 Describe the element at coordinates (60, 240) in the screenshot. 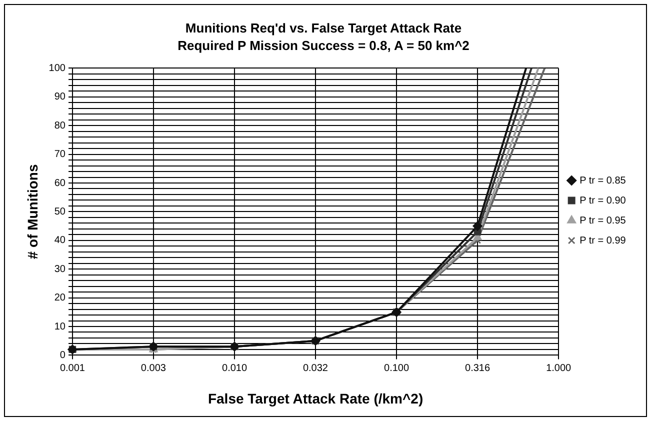

I see `y-tick-label: 40` at that location.